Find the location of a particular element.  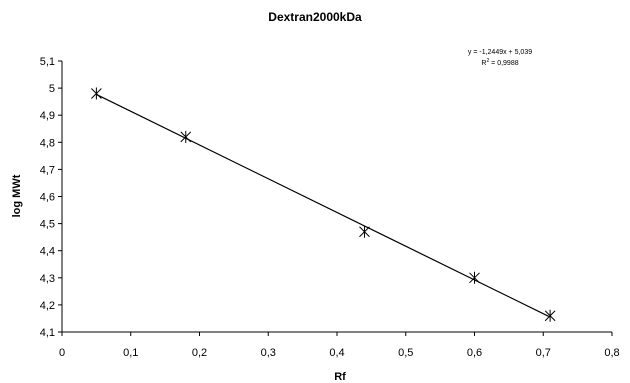

y-tick-label: 4,4 is located at coordinates (47, 252).